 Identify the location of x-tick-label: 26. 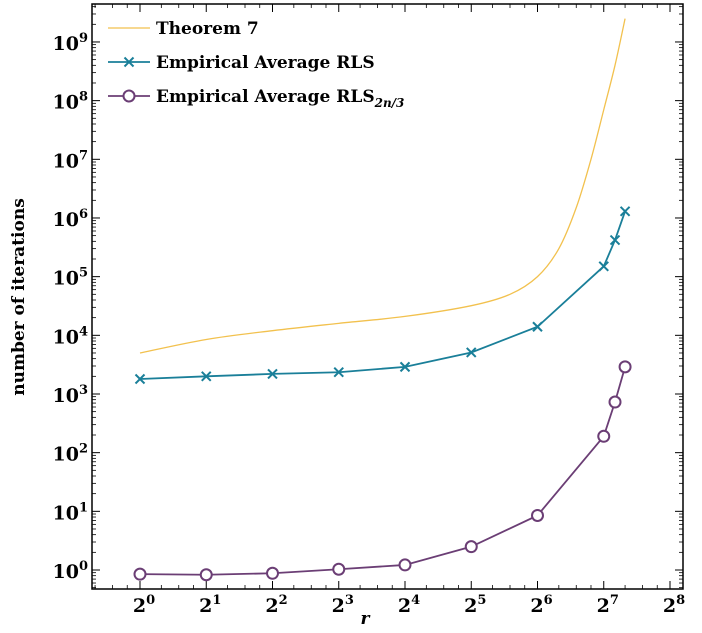
(541, 605).